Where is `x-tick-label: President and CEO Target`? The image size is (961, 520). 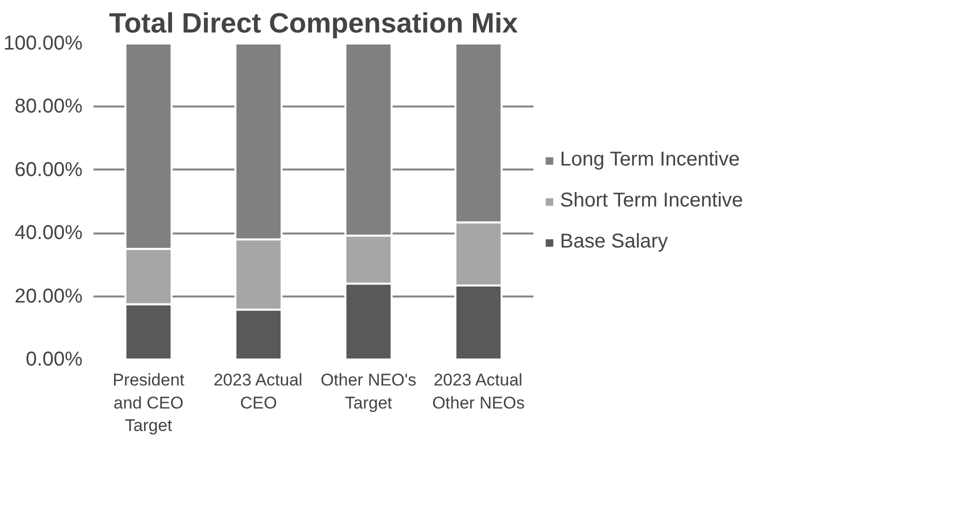
x-tick-label: President and CEO Target is located at coordinates (148, 403).